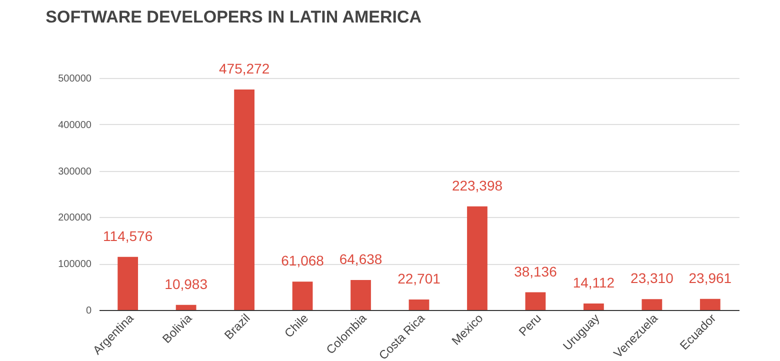 This screenshot has height=361, width=780. Describe the element at coordinates (360, 259) in the screenshot. I see `data-label: 64,638` at that location.